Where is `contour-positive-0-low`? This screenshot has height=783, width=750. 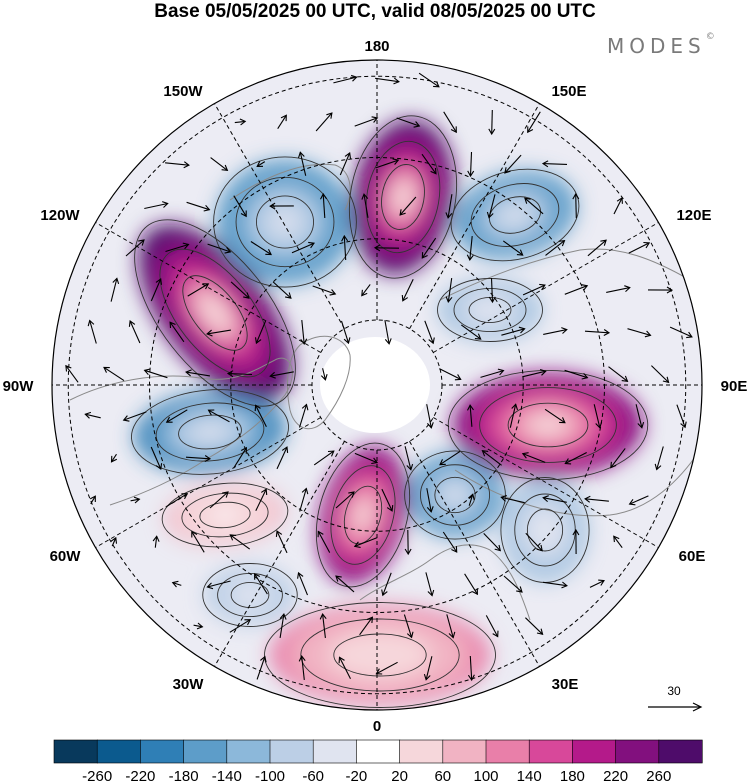
contour-positive-0-low is located at coordinates (380, 655).